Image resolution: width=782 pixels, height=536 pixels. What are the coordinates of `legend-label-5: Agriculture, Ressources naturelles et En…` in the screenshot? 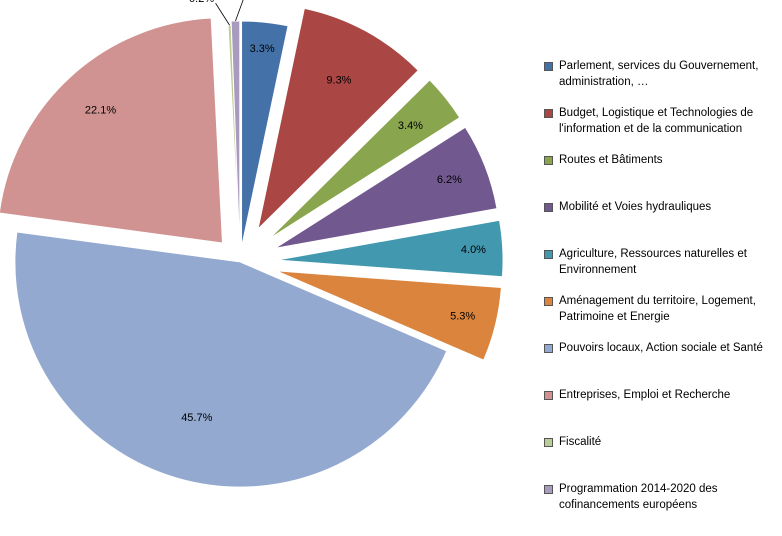 It's located at (653, 262).